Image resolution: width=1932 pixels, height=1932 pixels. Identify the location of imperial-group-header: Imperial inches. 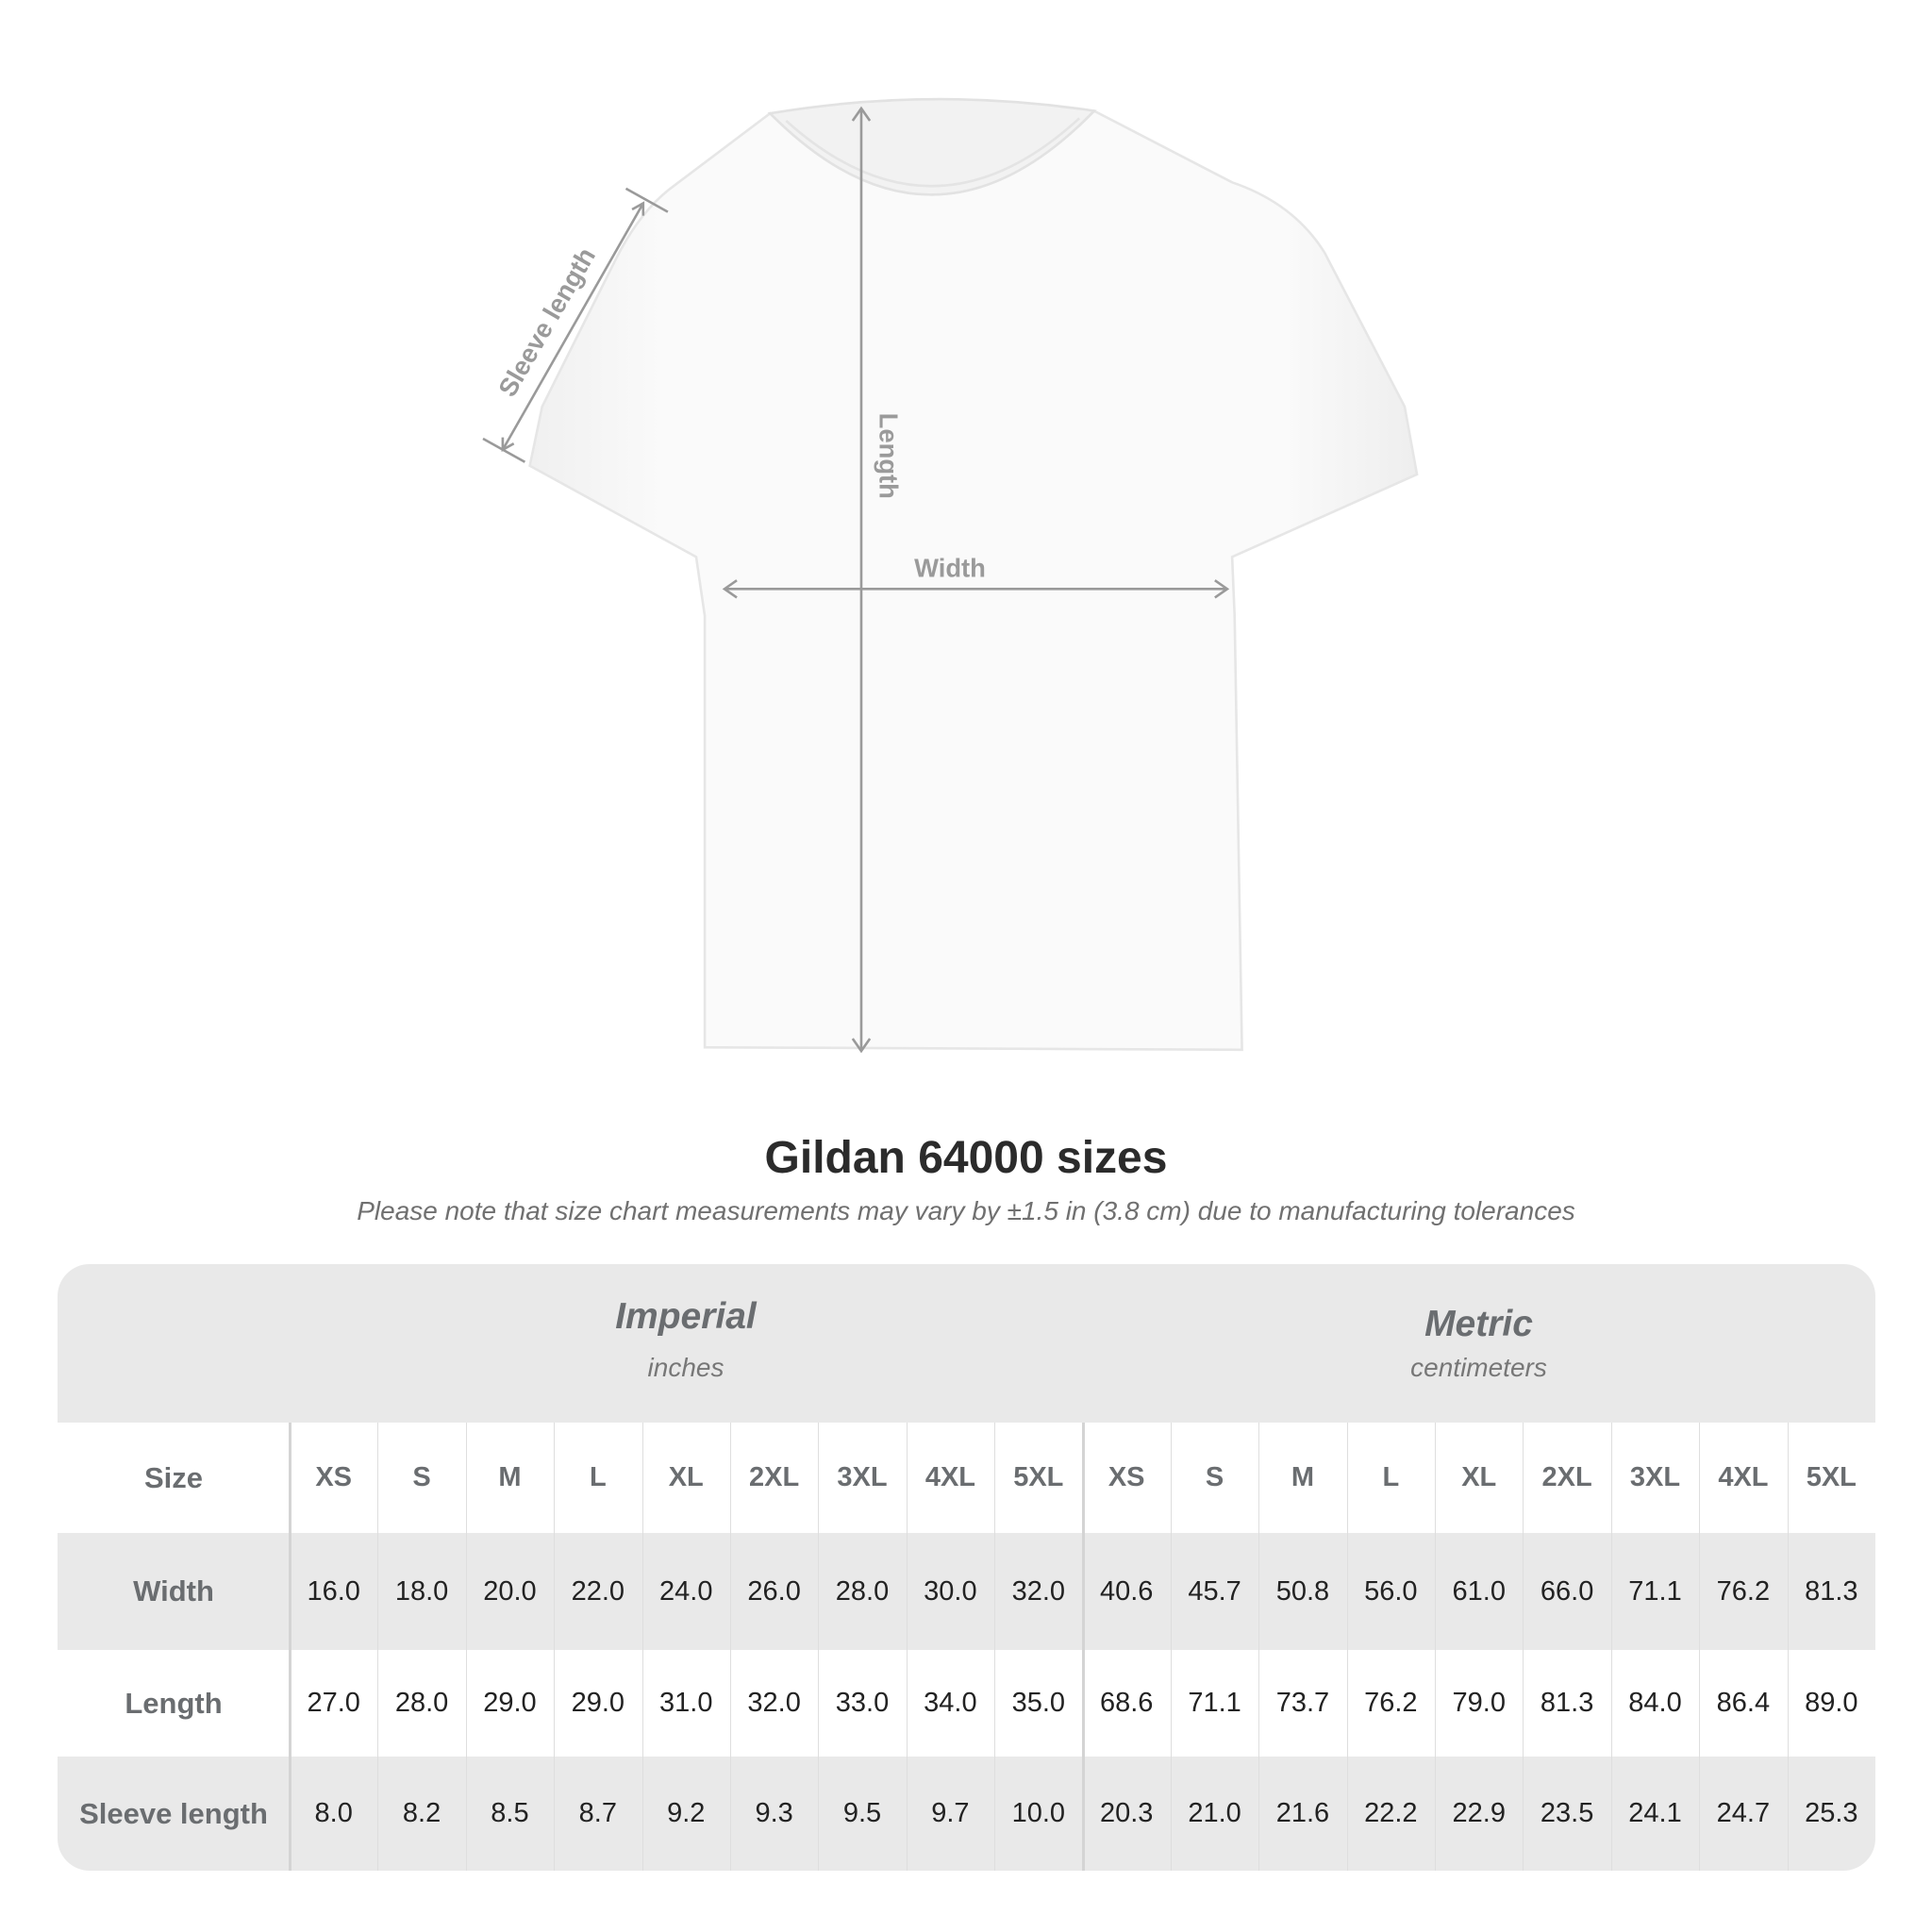
(686, 1343).